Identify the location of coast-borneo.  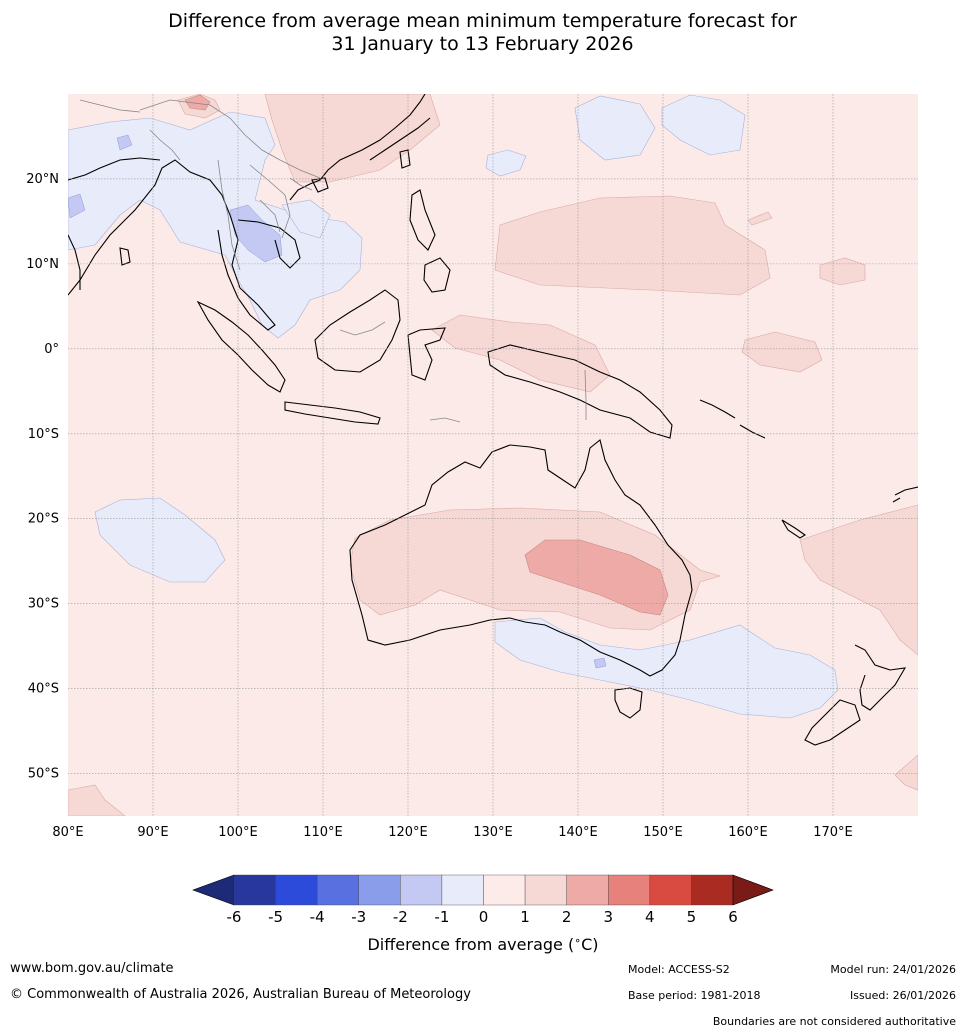
(357, 331).